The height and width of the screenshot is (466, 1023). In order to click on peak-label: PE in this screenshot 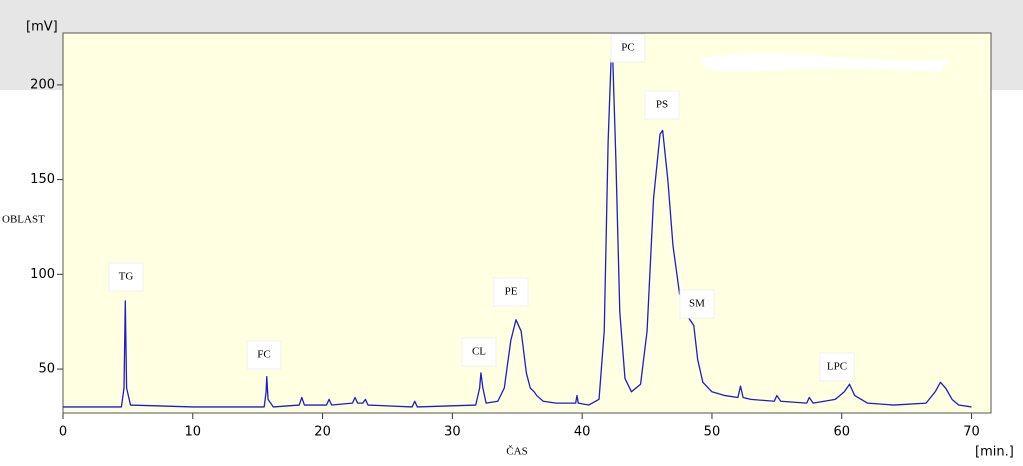, I will do `click(511, 292)`.